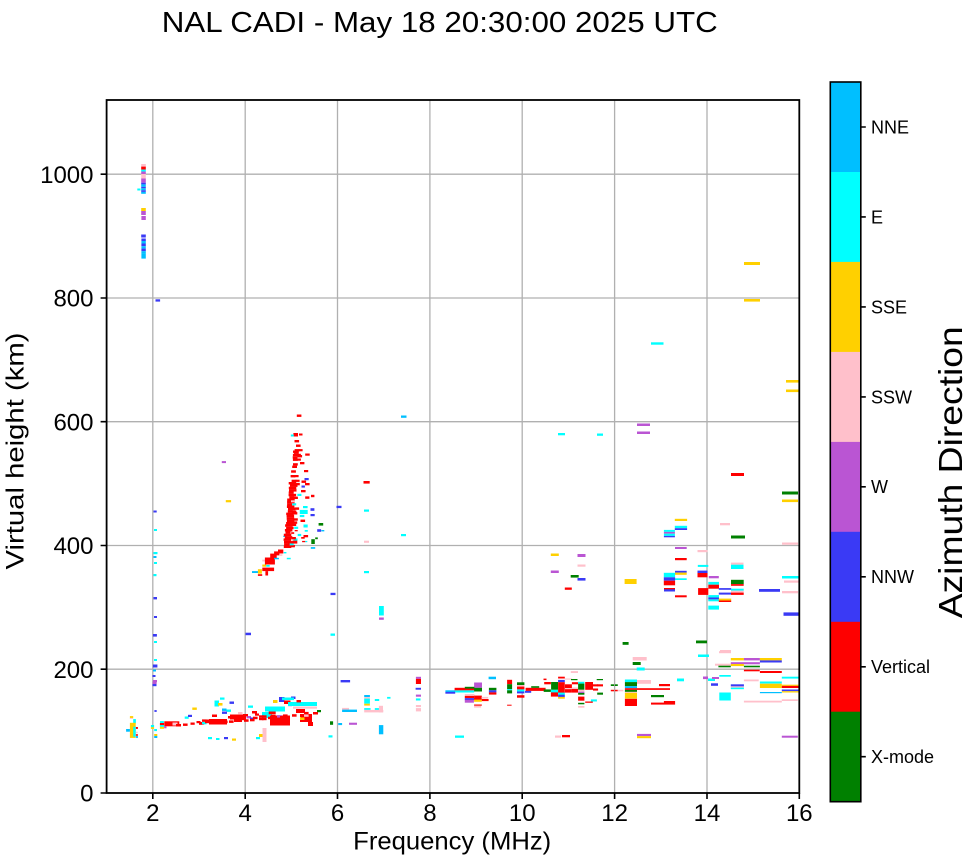 The image size is (972, 865). What do you see at coordinates (799, 813) in the screenshot?
I see `svg-text: 16` at bounding box center [799, 813].